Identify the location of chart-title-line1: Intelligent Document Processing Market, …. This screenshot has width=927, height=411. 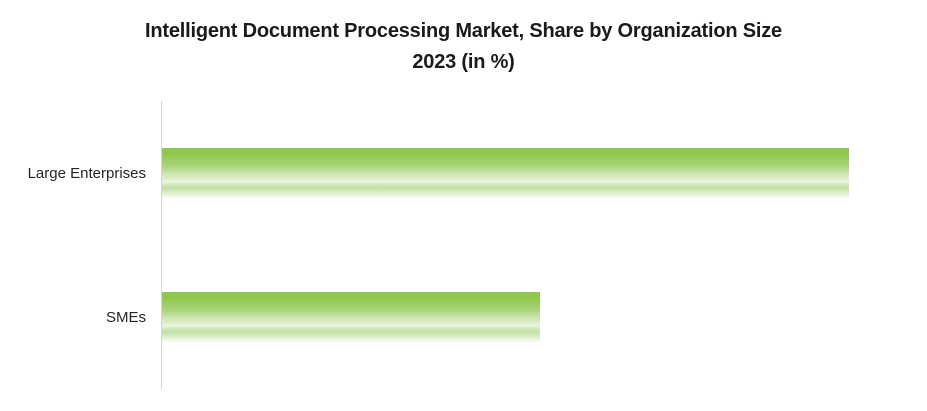
(463, 31).